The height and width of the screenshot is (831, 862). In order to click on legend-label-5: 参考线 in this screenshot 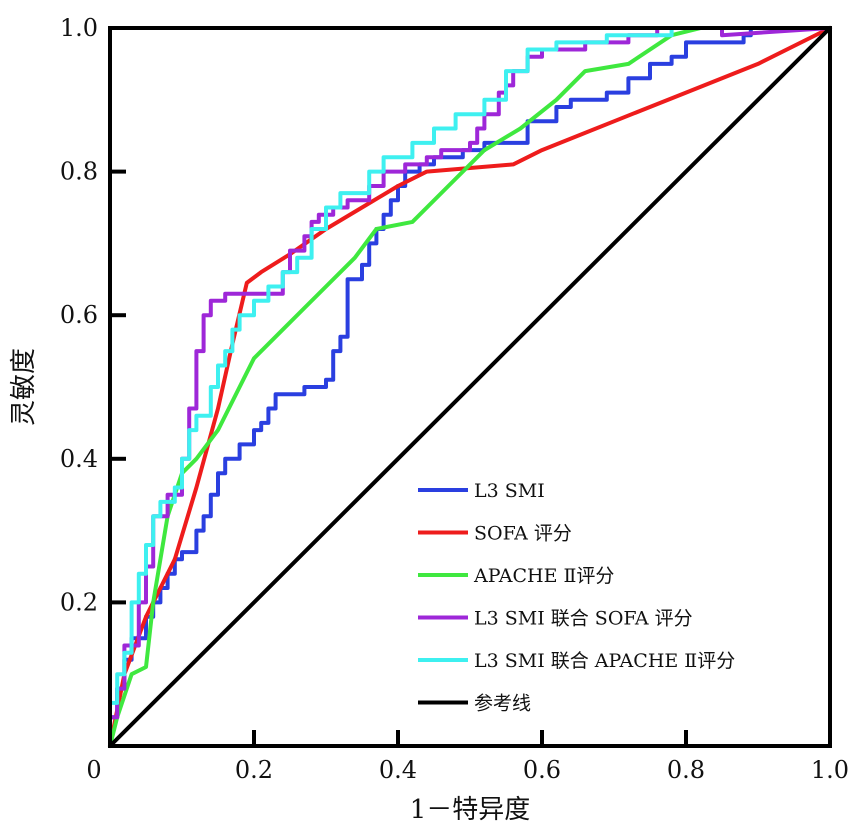, I will do `click(502, 704)`.